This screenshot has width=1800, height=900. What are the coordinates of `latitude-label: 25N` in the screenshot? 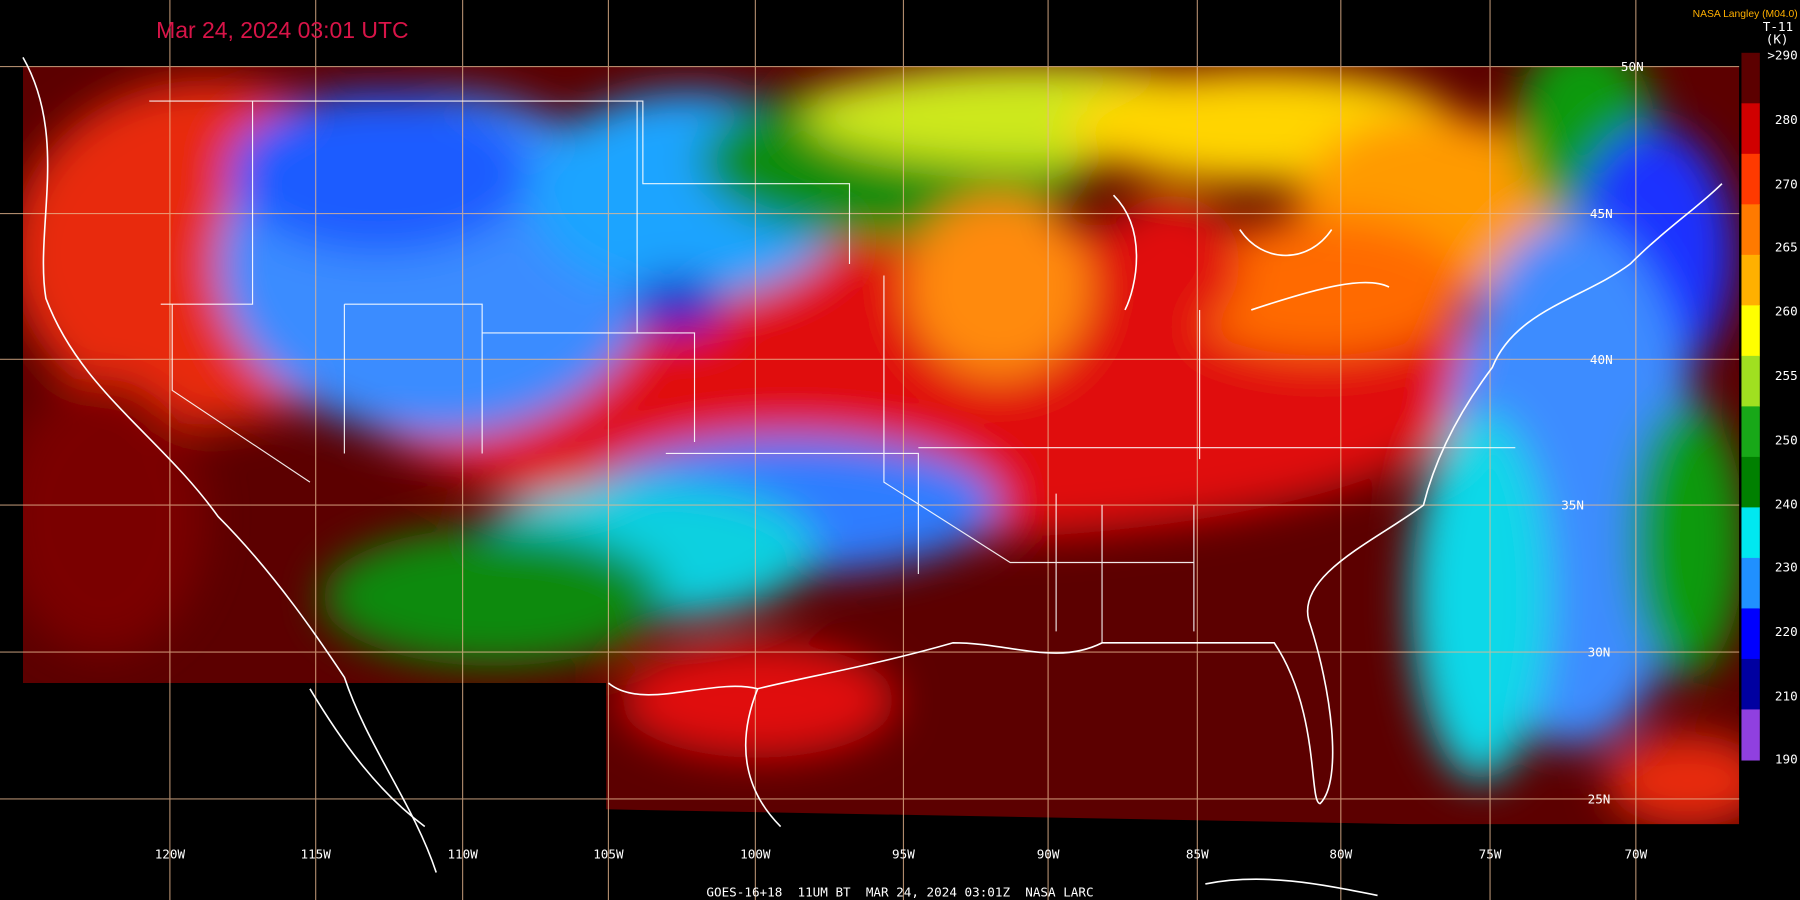 It's located at (1599, 799).